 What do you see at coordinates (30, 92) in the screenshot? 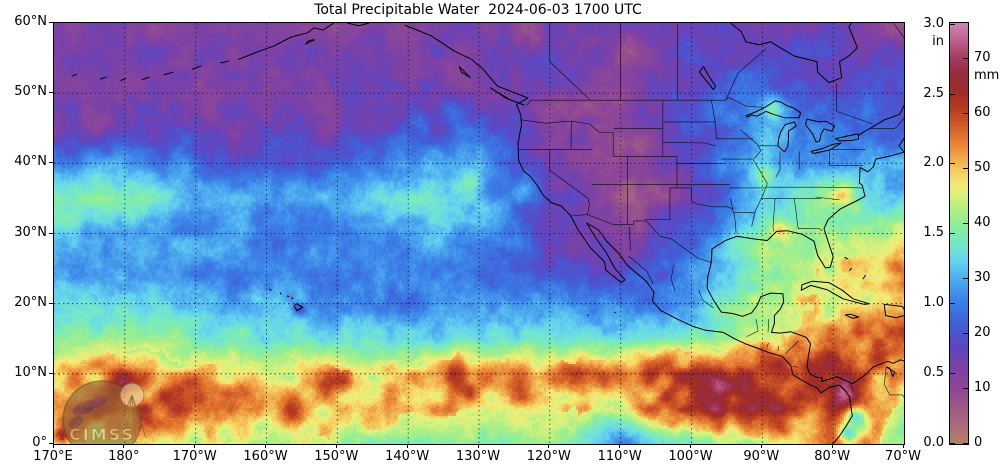
I see `y-tick-label: 50°N` at bounding box center [30, 92].